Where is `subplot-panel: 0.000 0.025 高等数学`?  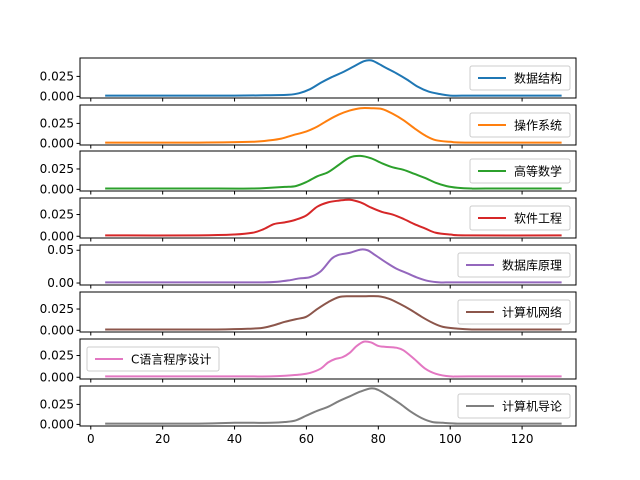
subplot-panel: 0.000 0.025 高等数学 is located at coordinates (308, 173).